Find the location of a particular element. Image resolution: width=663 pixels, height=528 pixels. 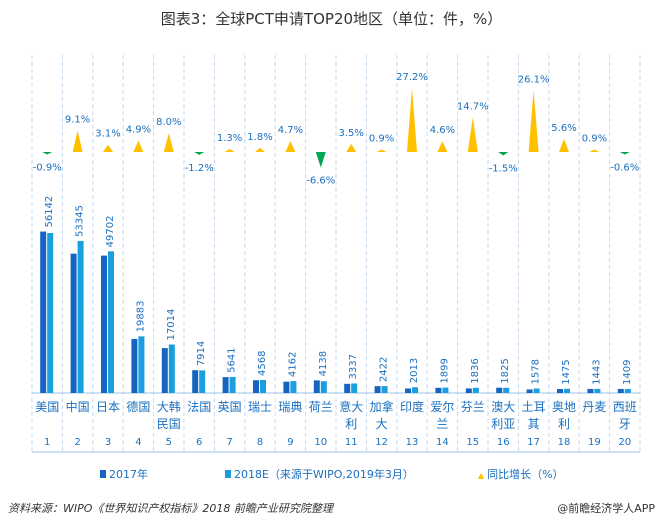

rank-label: 1 is located at coordinates (47, 442).